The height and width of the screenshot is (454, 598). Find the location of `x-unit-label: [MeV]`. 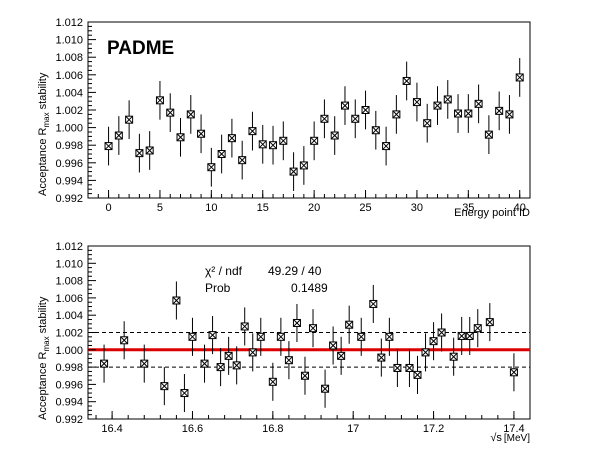

x-unit-label: [MeV] is located at coordinates (517, 438).